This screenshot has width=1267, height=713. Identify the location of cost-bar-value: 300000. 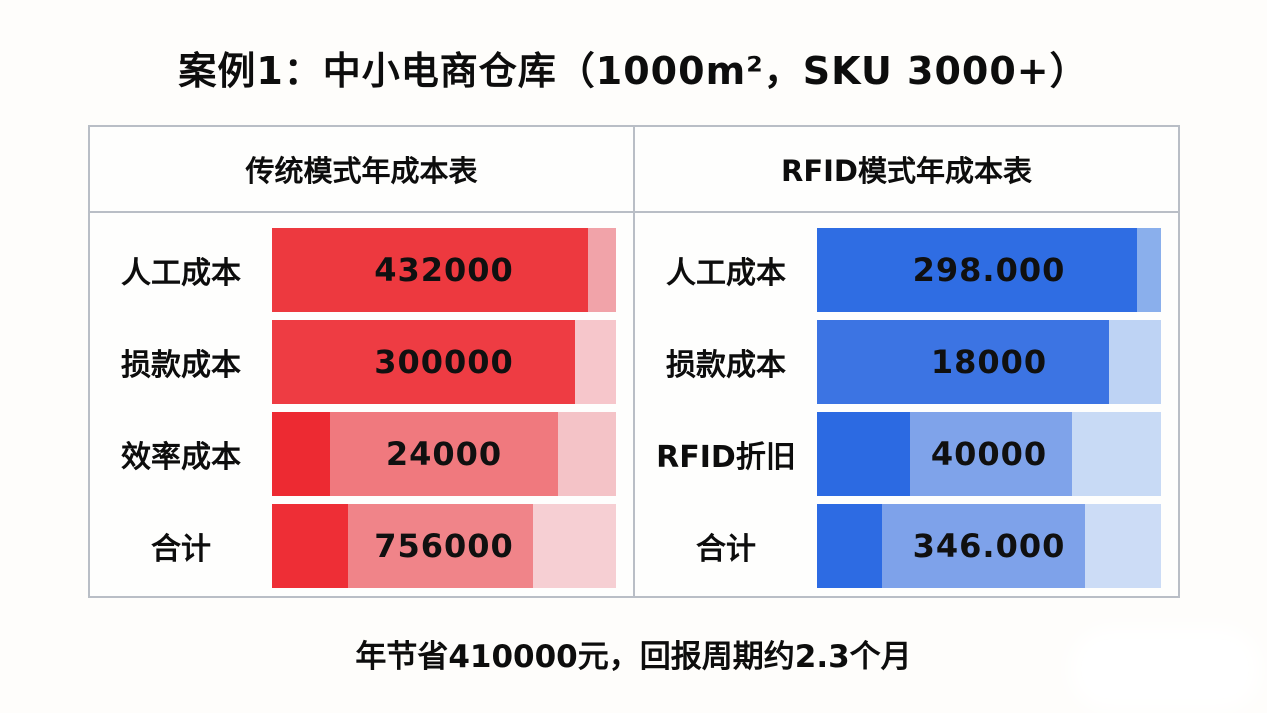
(444, 362).